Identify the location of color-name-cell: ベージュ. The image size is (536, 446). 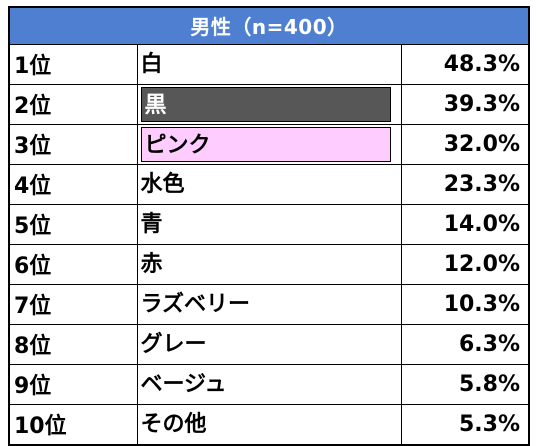
(269, 384).